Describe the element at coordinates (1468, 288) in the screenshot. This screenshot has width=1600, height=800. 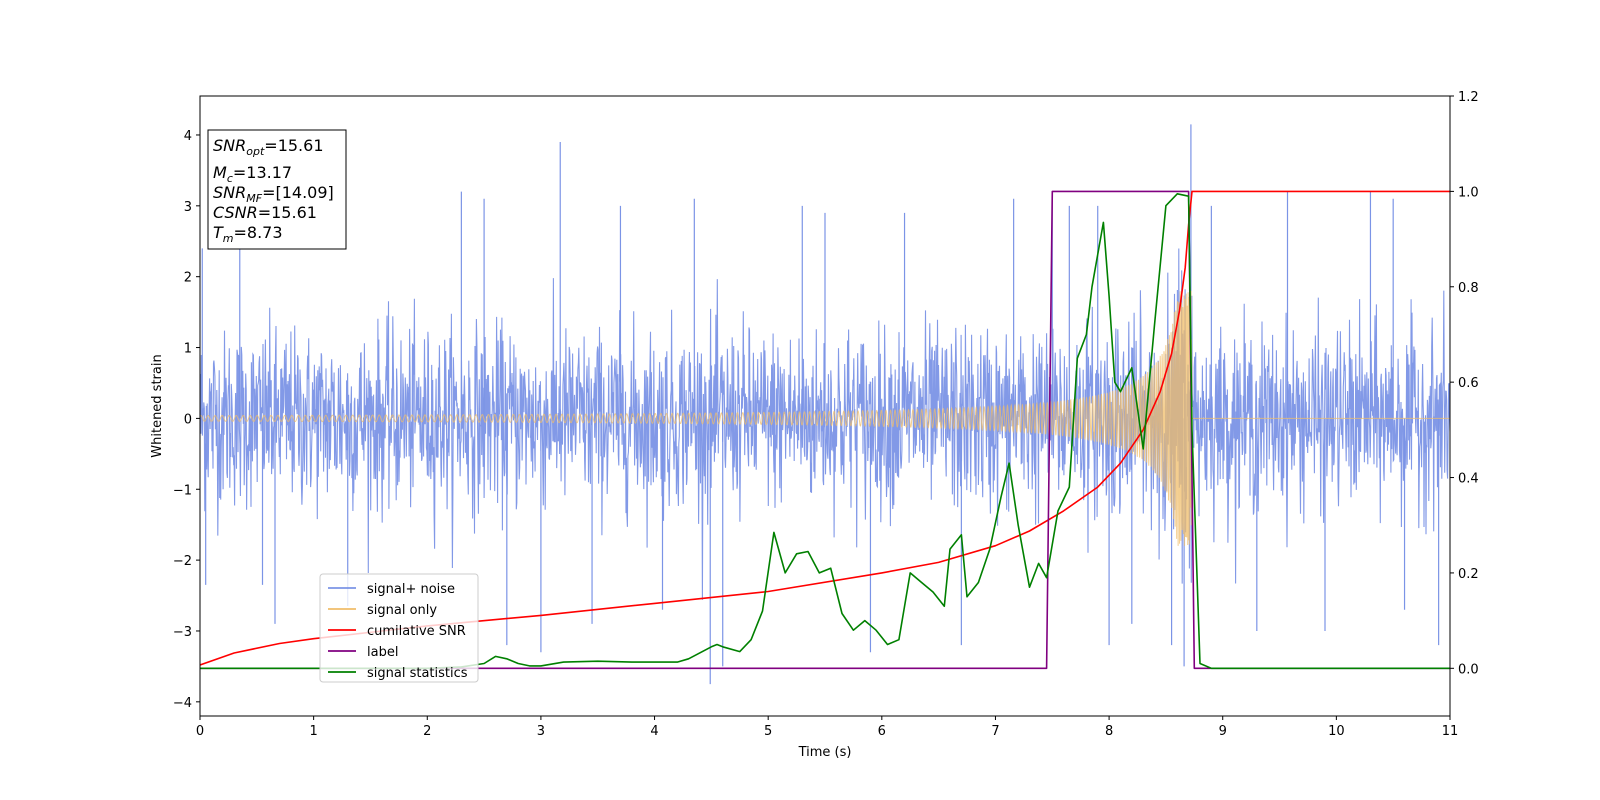
I see `y2-tick-label: 0.8` at that location.